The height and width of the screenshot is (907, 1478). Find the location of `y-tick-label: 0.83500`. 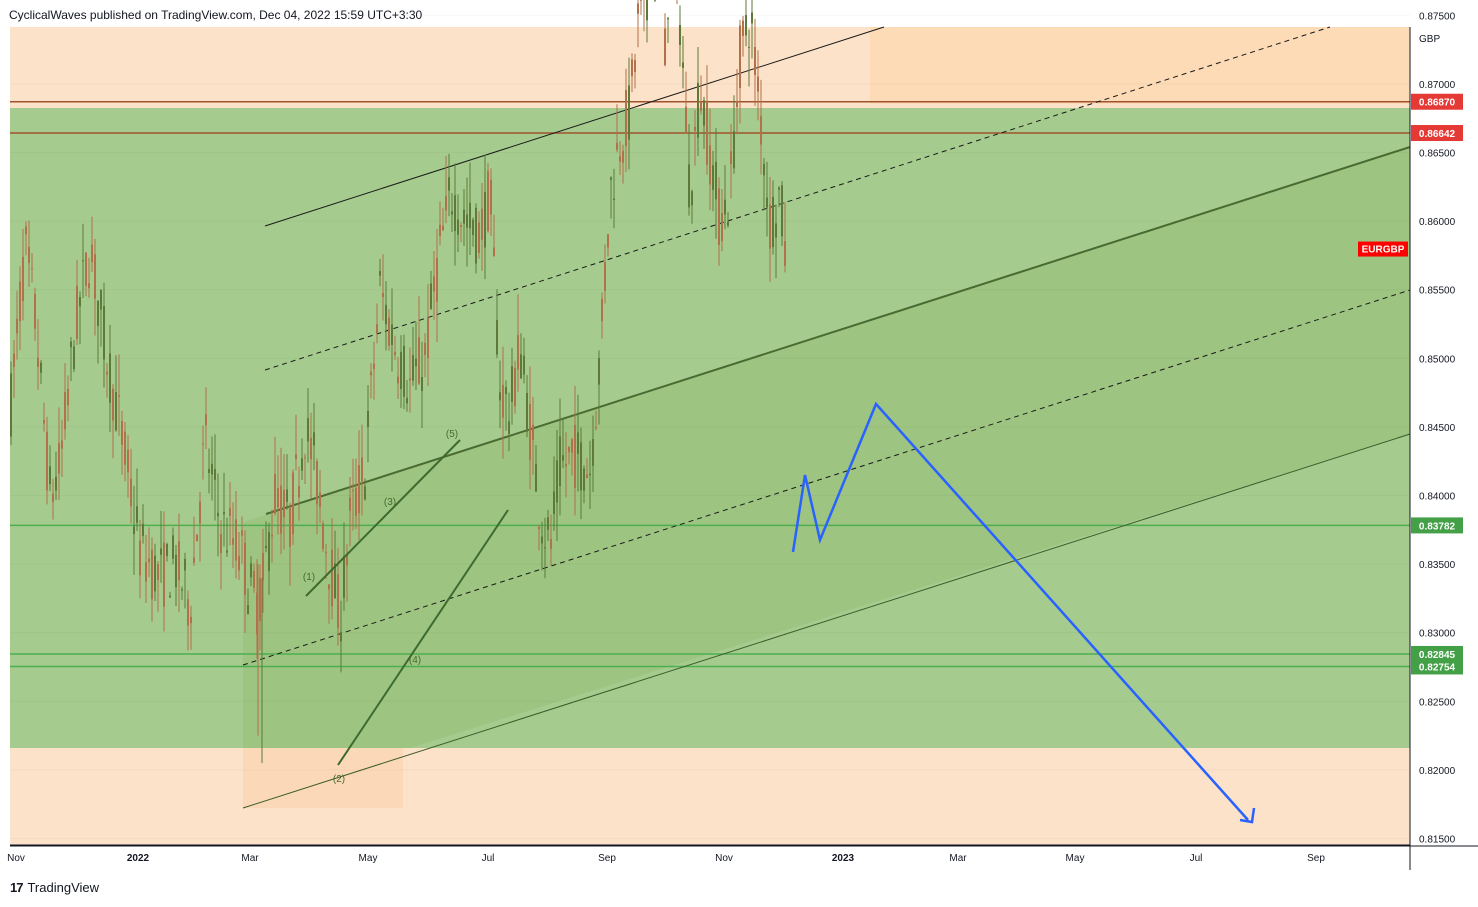

y-tick-label: 0.83500 is located at coordinates (1437, 565).